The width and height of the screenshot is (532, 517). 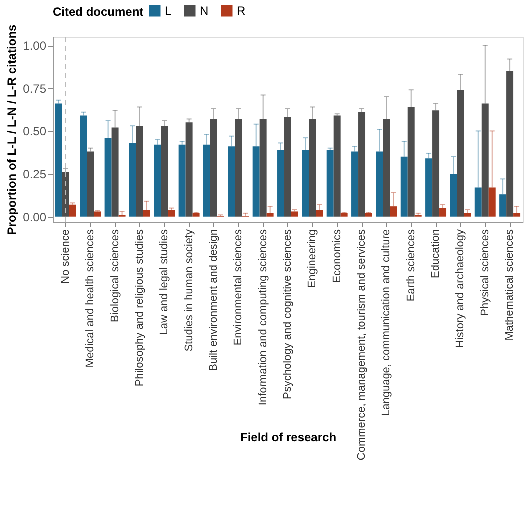 I want to click on x-tick-label: Psychology and cognitive sciences, so click(x=288, y=314).